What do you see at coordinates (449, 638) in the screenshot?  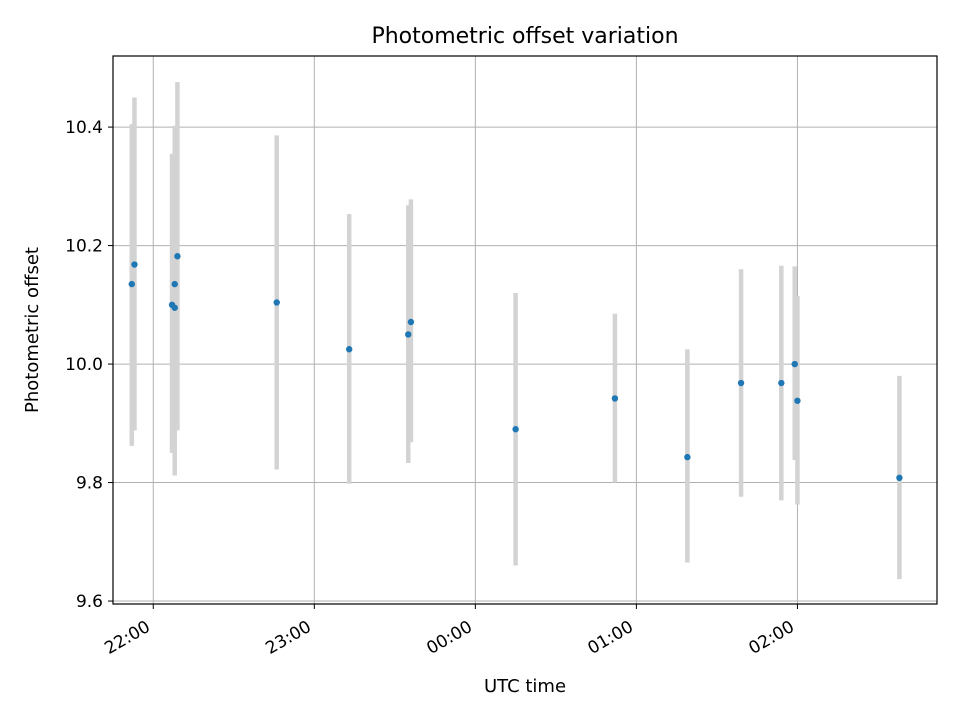 I see `x-tick-label: 00:00` at bounding box center [449, 638].